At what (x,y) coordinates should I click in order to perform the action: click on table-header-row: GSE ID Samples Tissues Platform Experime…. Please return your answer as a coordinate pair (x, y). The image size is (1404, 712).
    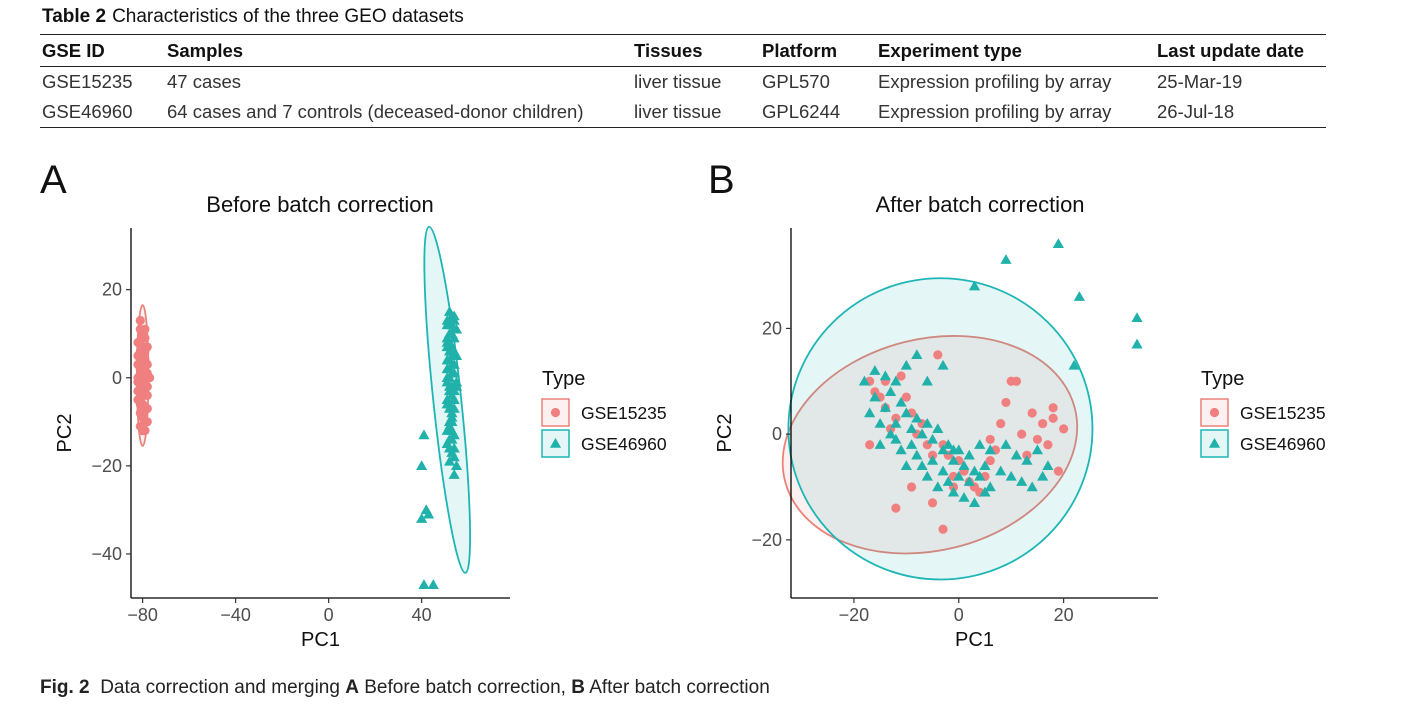
    Looking at the image, I should click on (683, 50).